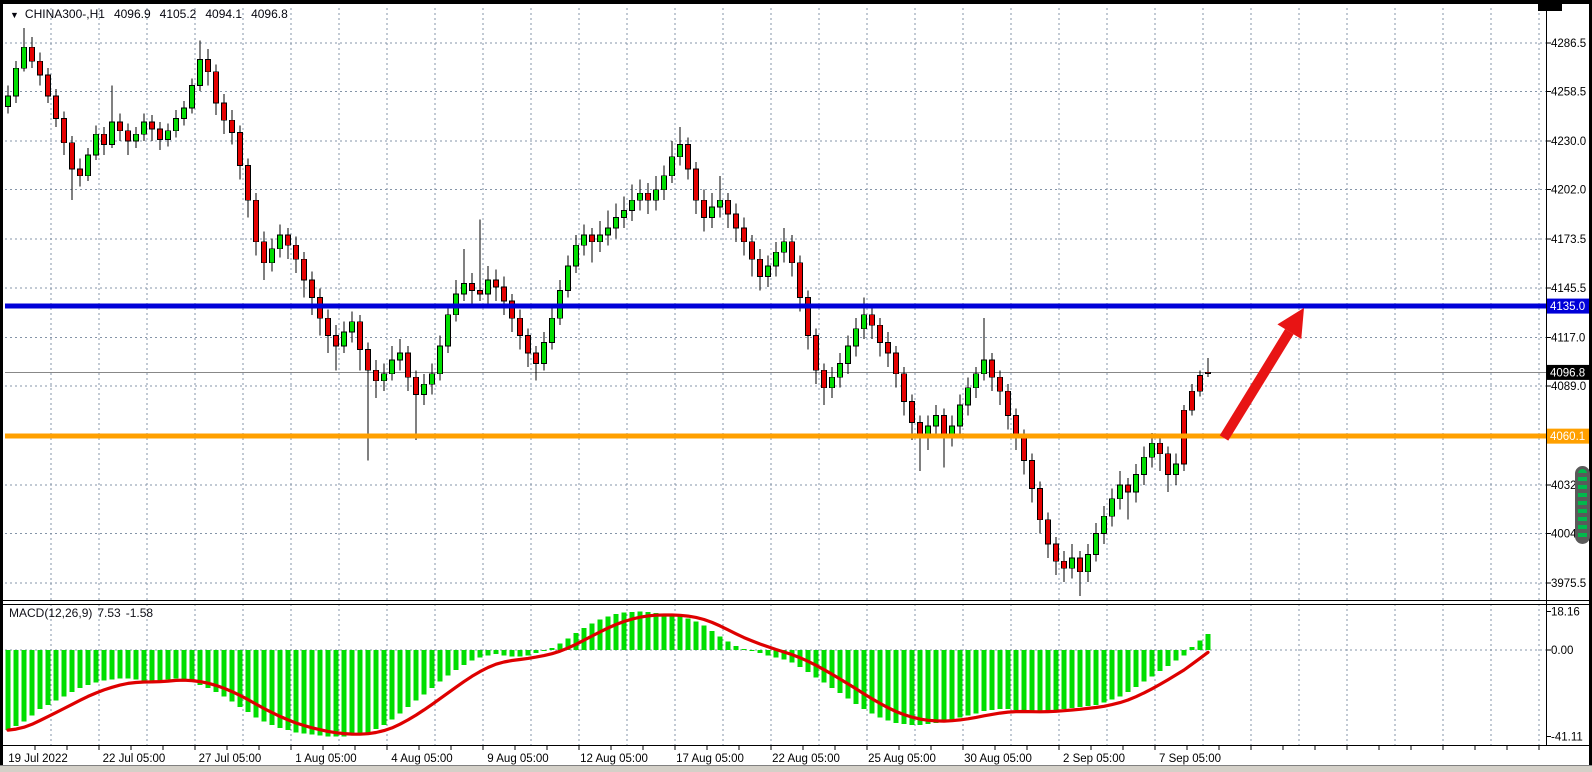 Image resolution: width=1592 pixels, height=772 pixels. Describe the element at coordinates (1256, 385) in the screenshot. I see `trend-arrow-shaft` at that location.